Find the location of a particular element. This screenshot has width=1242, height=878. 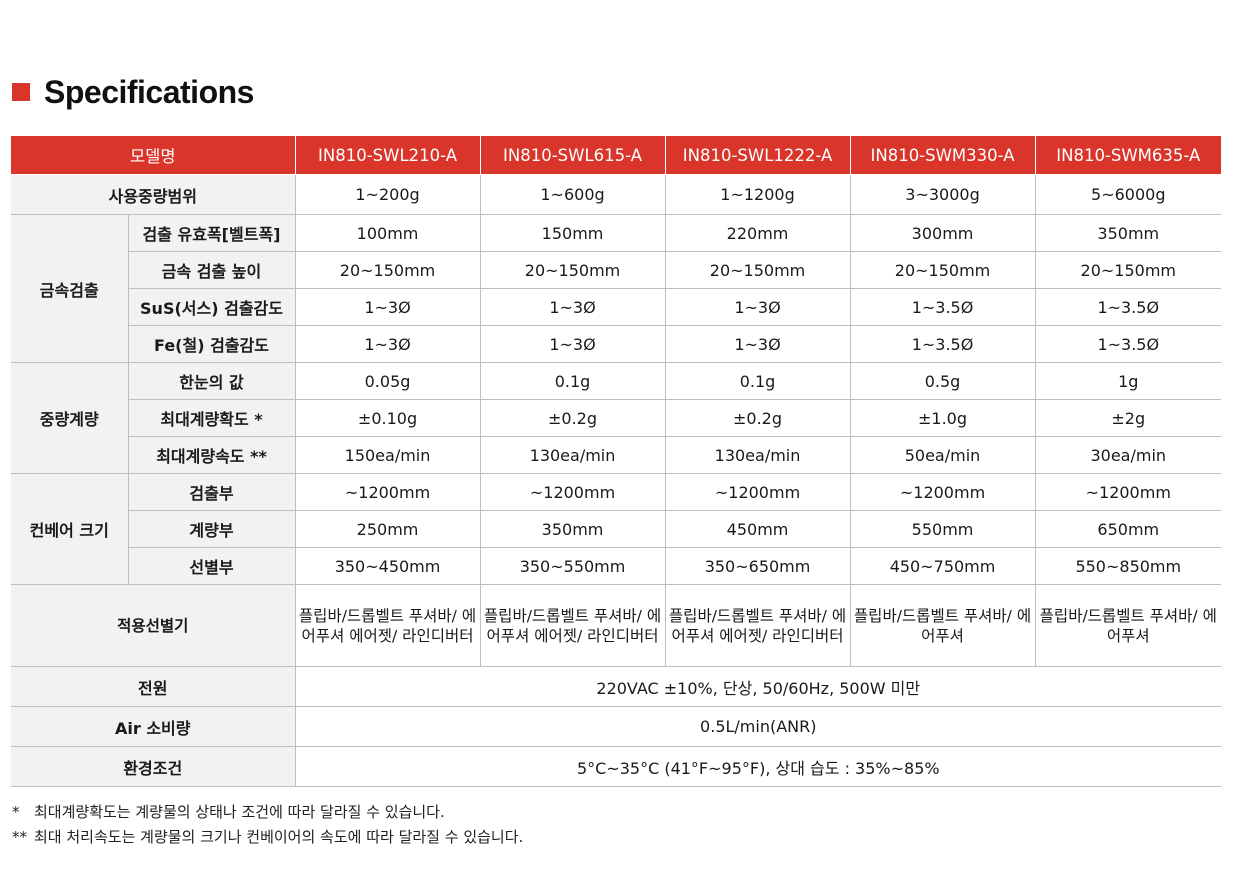

row-label: 검출 유효폭[벨트폭] is located at coordinates (211, 233).